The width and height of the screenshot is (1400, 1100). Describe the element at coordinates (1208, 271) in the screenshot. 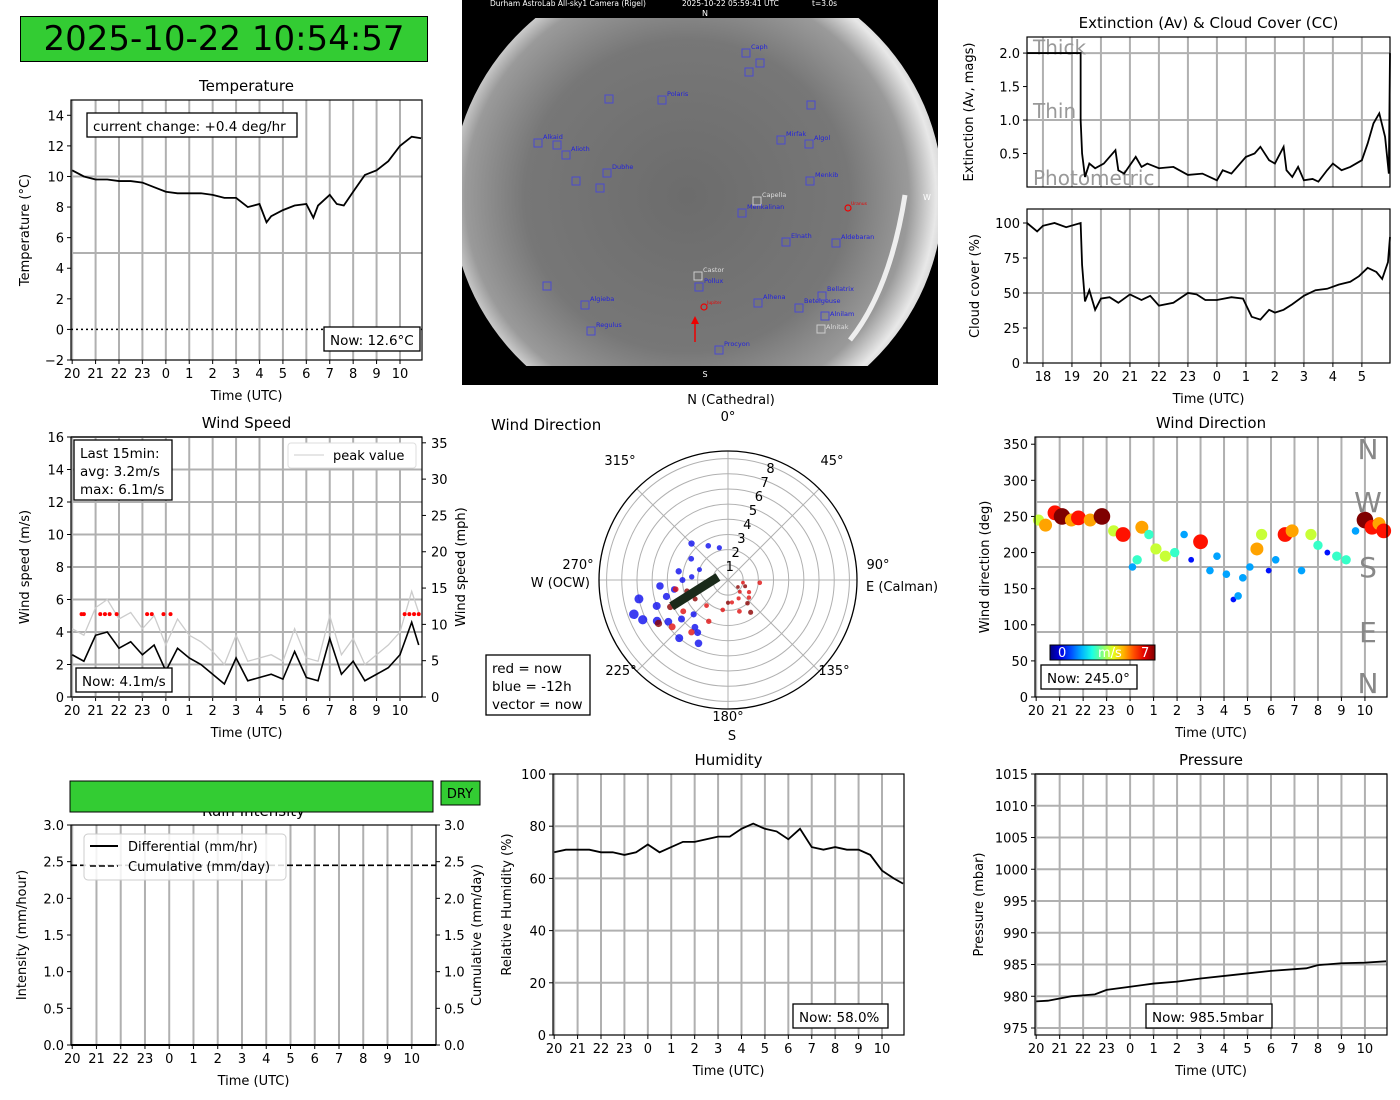

I see `cloud-cover-line` at that location.